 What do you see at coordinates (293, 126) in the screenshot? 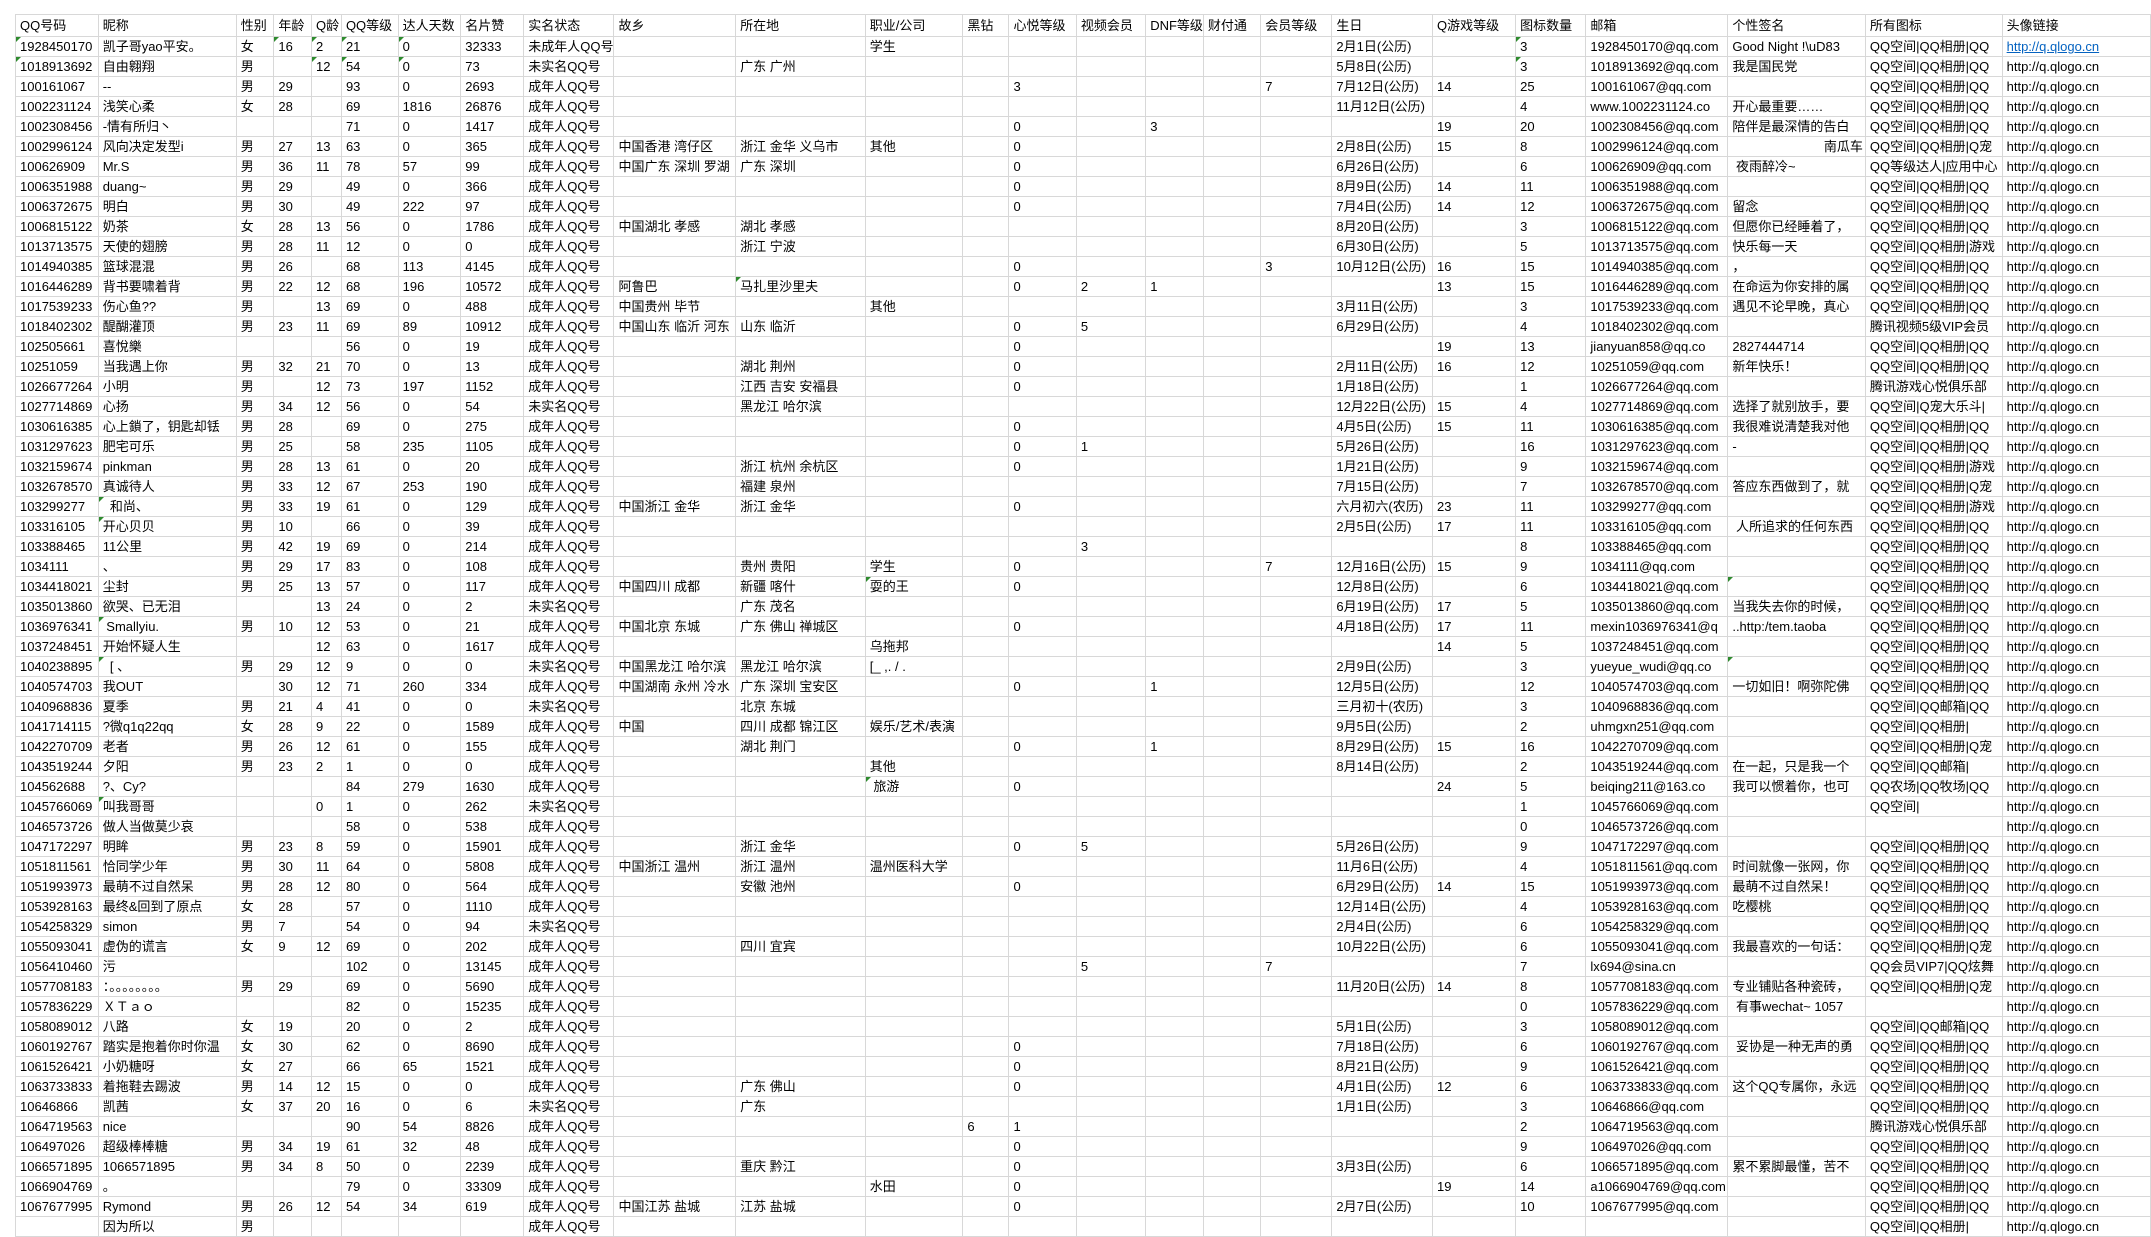
I see `cell-age` at bounding box center [293, 126].